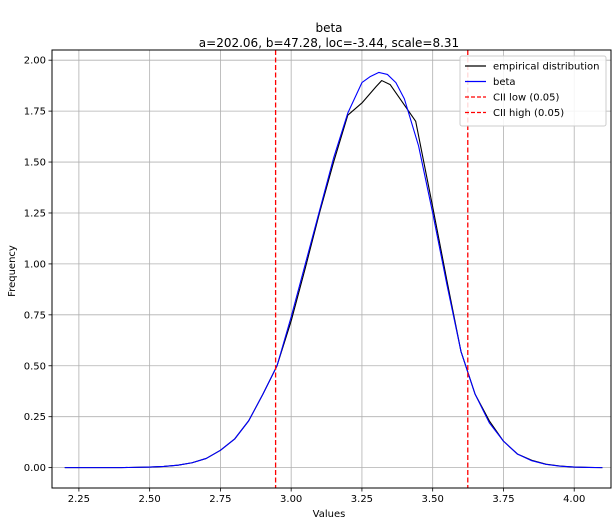 This screenshot has height=526, width=615. I want to click on y-tick-label: 1.25, so click(35, 213).